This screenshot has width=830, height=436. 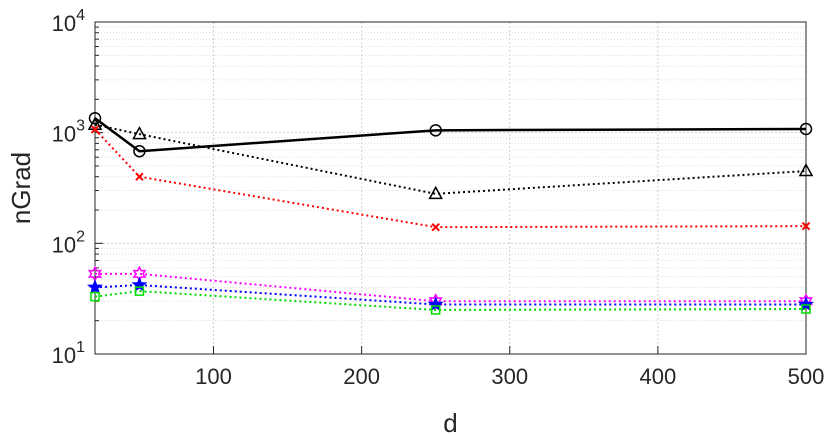 What do you see at coordinates (806, 376) in the screenshot?
I see `x-tick-label: 500` at bounding box center [806, 376].